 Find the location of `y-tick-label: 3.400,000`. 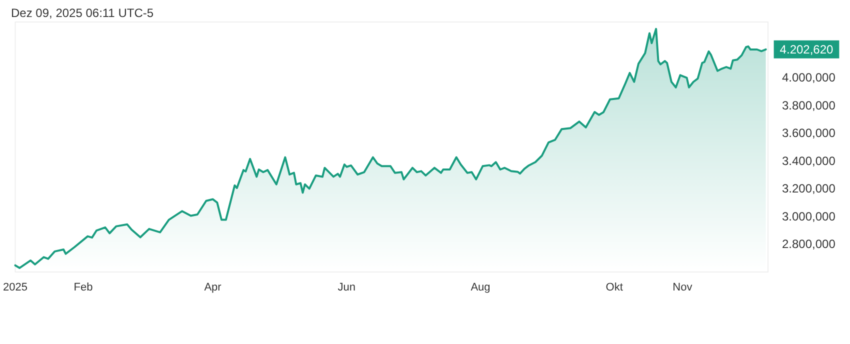

y-tick-label: 3.400,000 is located at coordinates (809, 161).